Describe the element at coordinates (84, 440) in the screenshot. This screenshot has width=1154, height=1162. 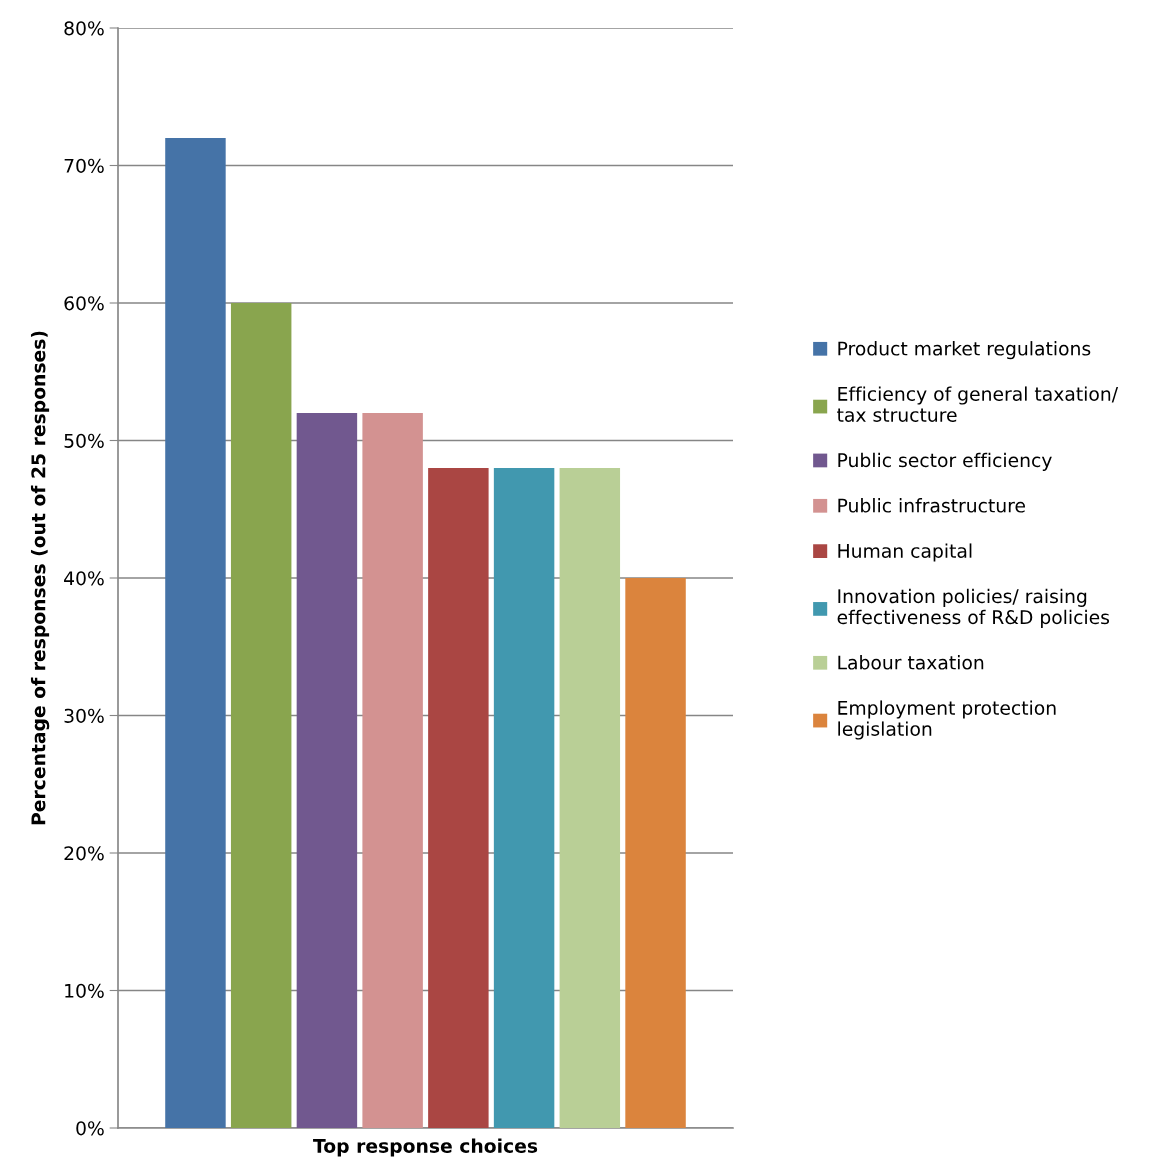
I see `y-tick-label: 50%` at that location.